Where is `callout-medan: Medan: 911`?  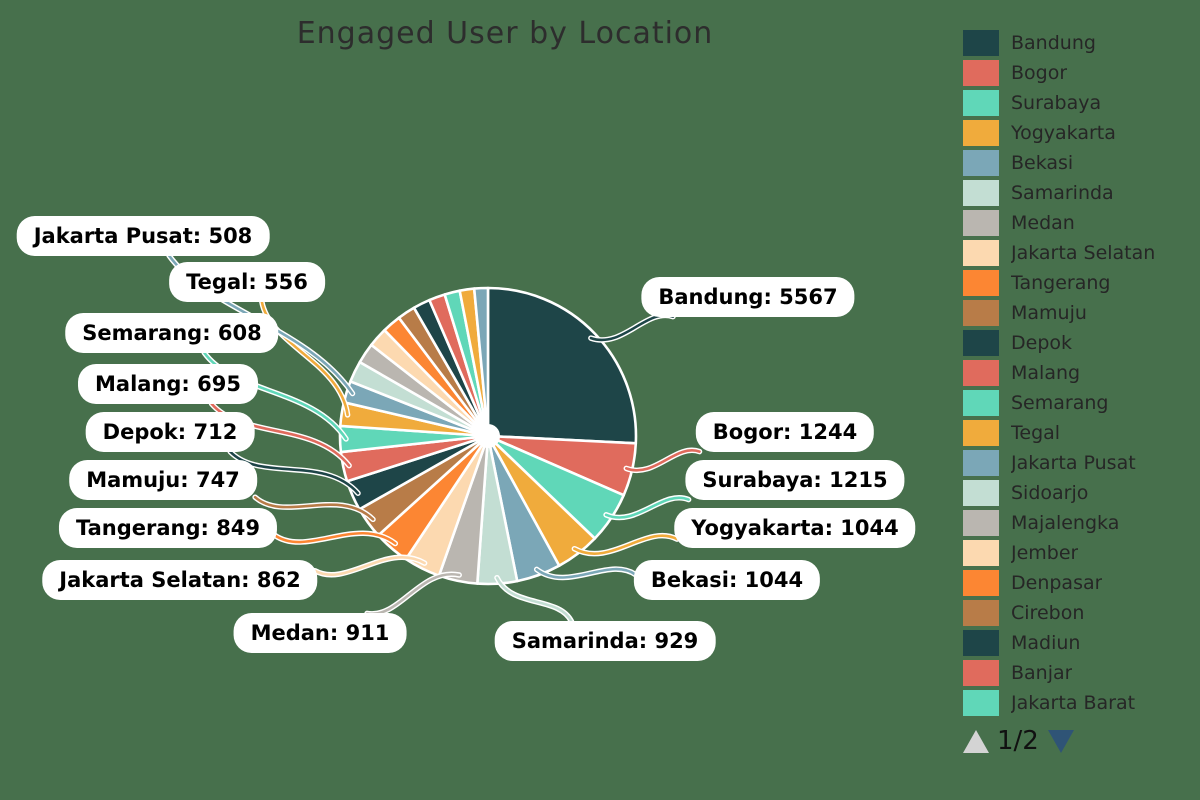 callout-medan: Medan: 911 is located at coordinates (320, 633).